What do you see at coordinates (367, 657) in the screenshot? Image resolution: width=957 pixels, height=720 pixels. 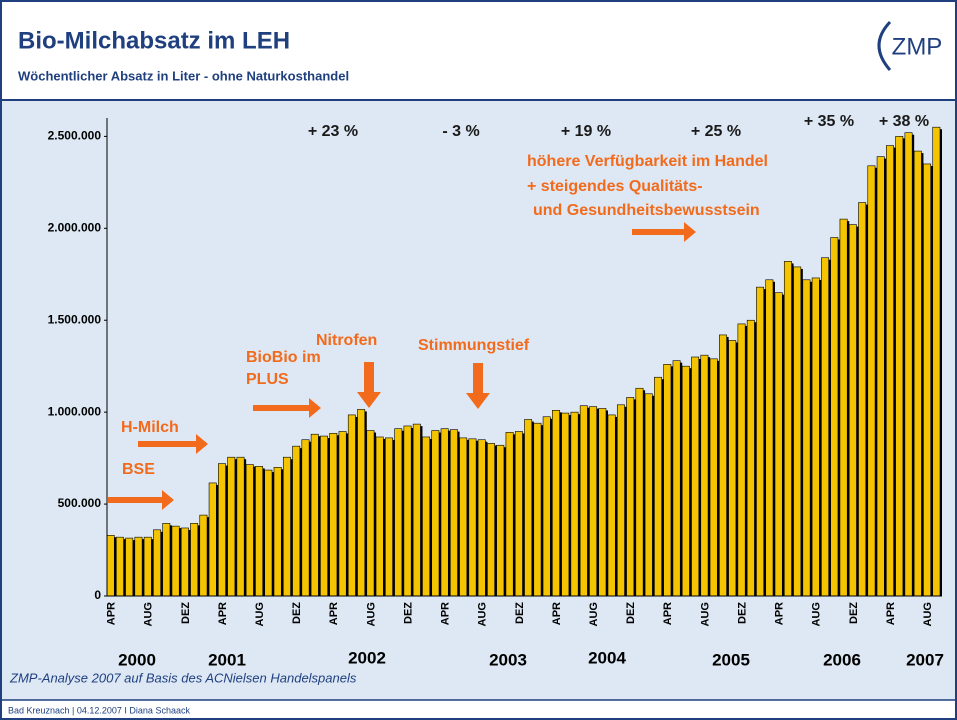 I see `year-label: 2002` at bounding box center [367, 657].